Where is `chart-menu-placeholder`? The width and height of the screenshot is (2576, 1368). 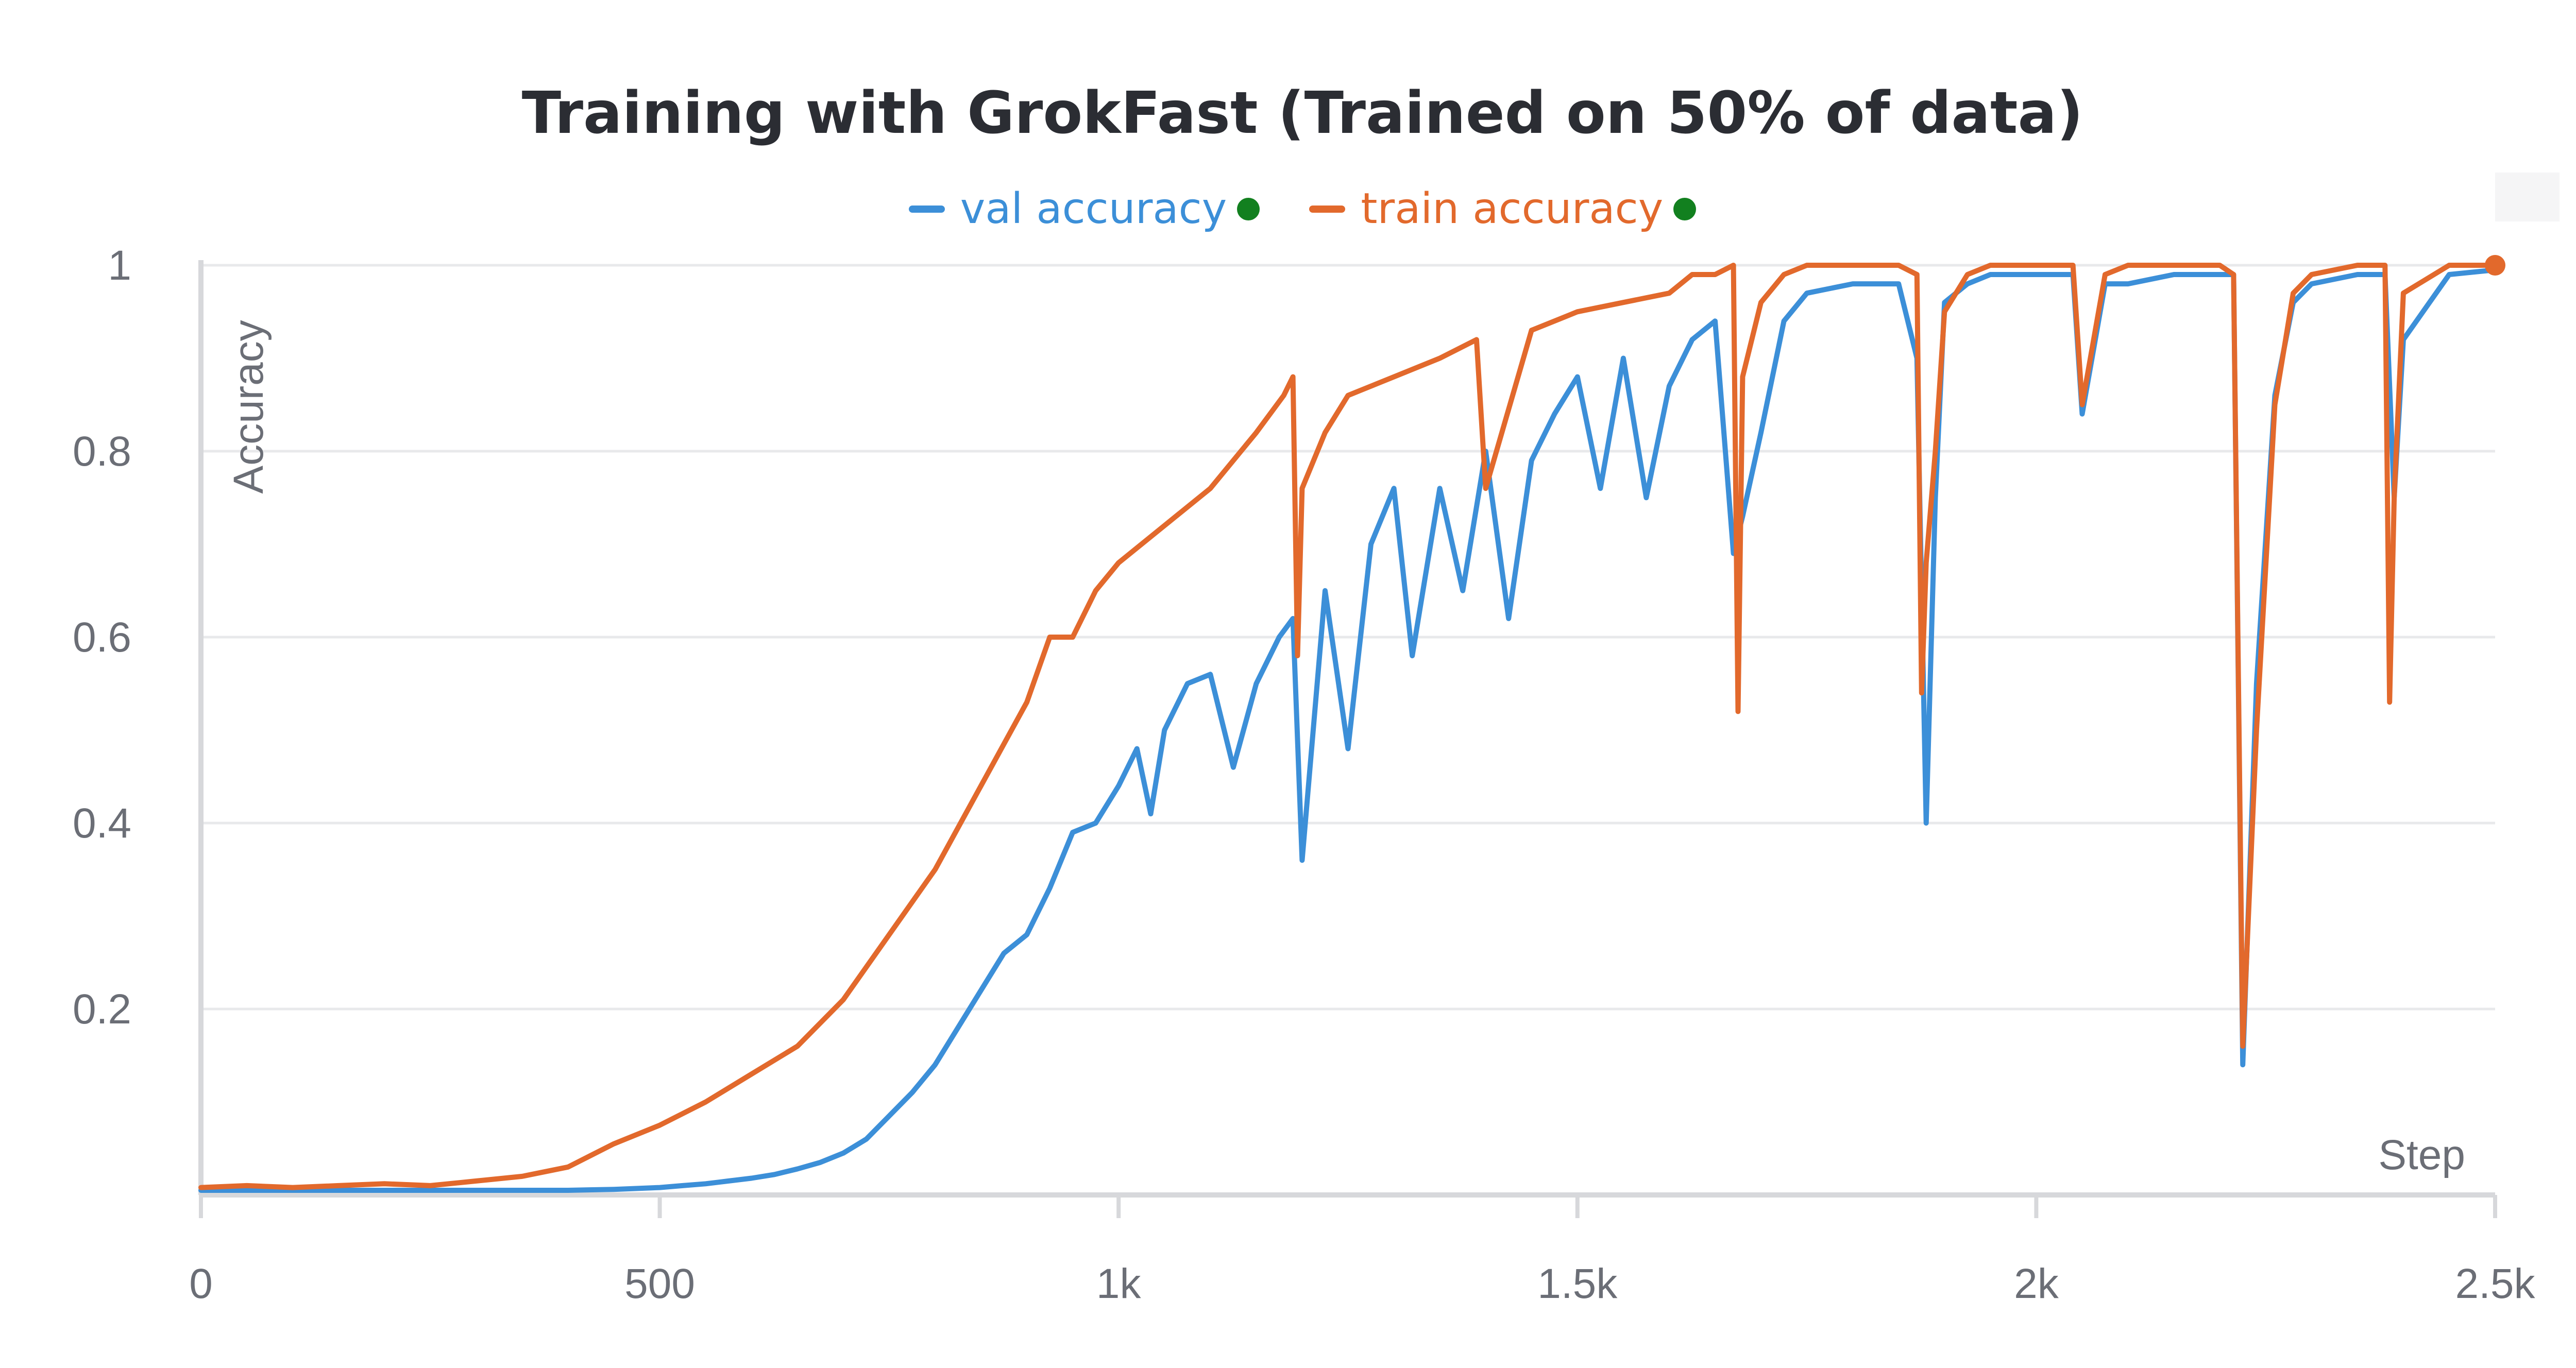
chart-menu-placeholder is located at coordinates (2527, 197).